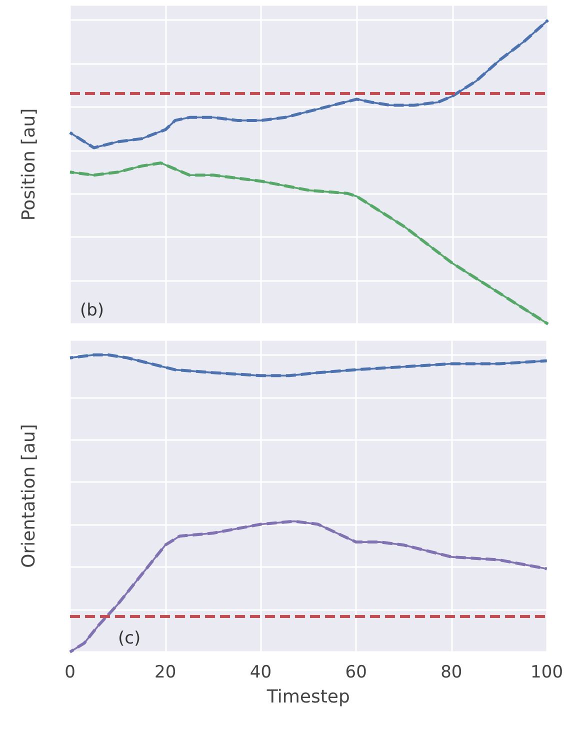 The width and height of the screenshot is (566, 735). Describe the element at coordinates (129, 638) in the screenshot. I see `annotation: (c)` at that location.